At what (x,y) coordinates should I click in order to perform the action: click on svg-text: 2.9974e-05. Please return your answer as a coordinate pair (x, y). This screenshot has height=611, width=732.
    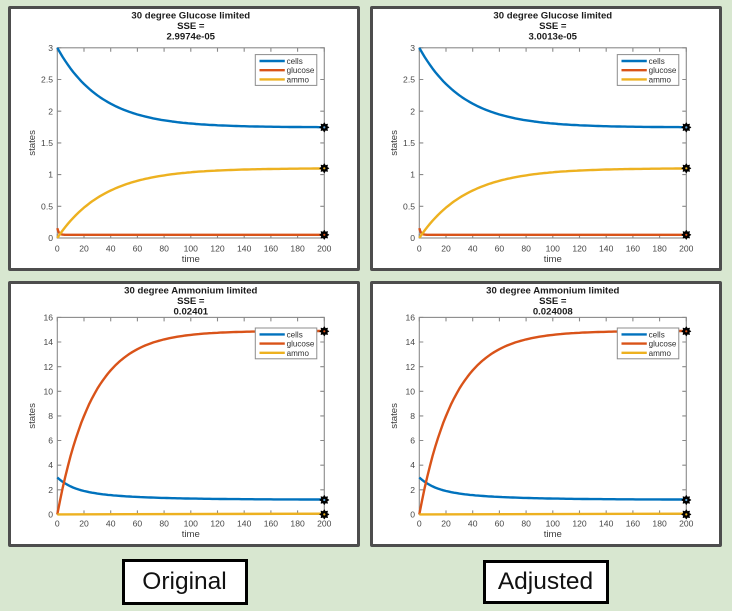
    Looking at the image, I should click on (191, 36).